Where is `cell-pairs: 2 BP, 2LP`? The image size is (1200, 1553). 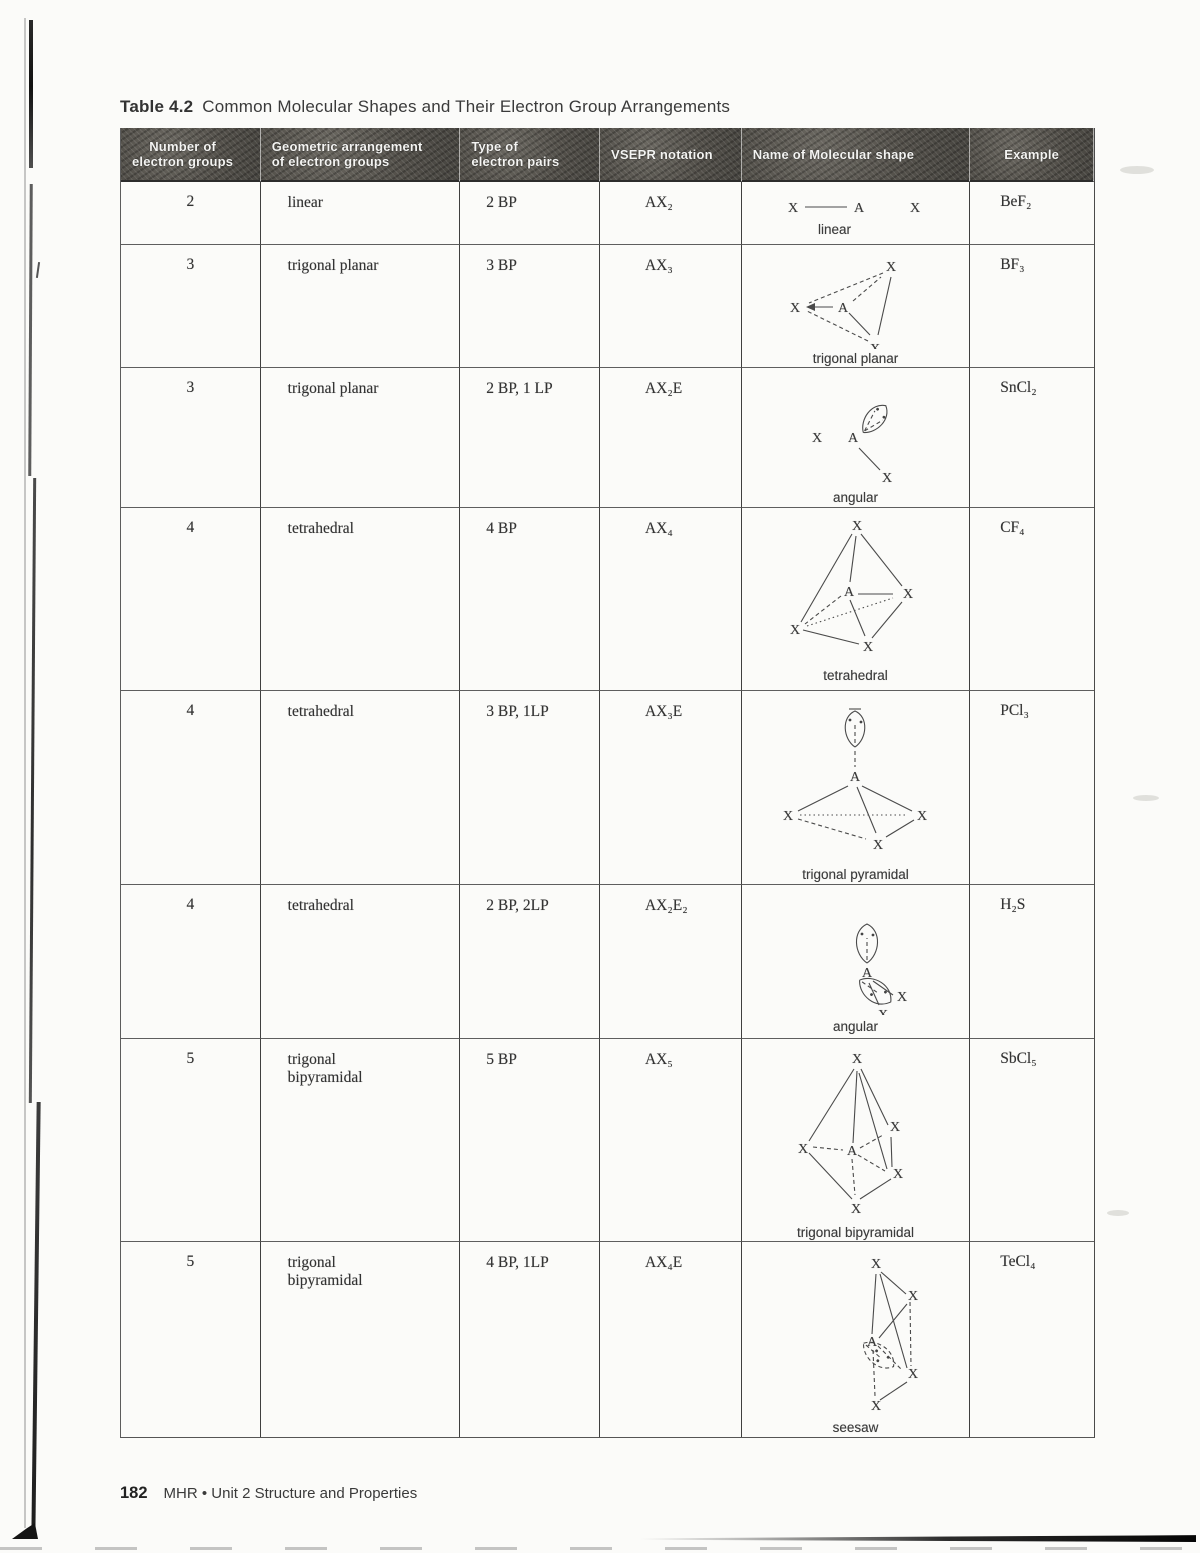 cell-pairs: 2 BP, 2LP is located at coordinates (530, 962).